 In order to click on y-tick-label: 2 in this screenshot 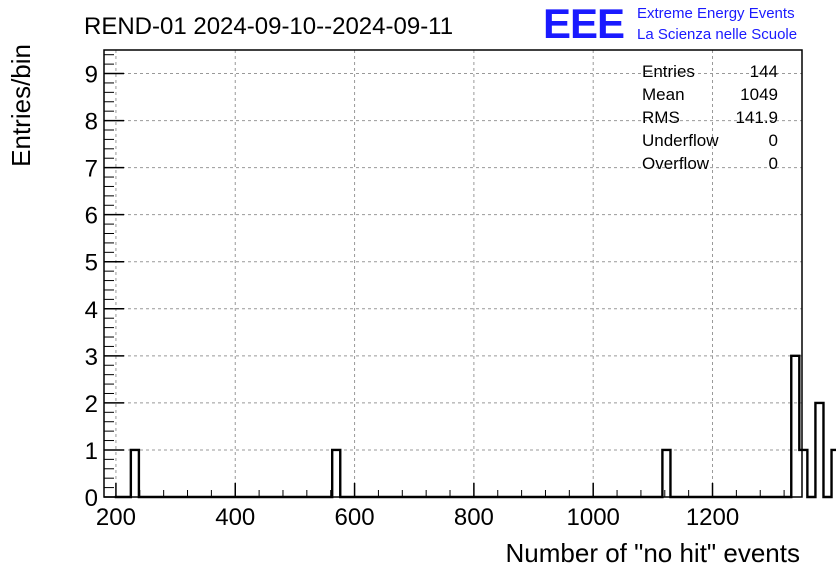, I will do `click(91, 404)`.